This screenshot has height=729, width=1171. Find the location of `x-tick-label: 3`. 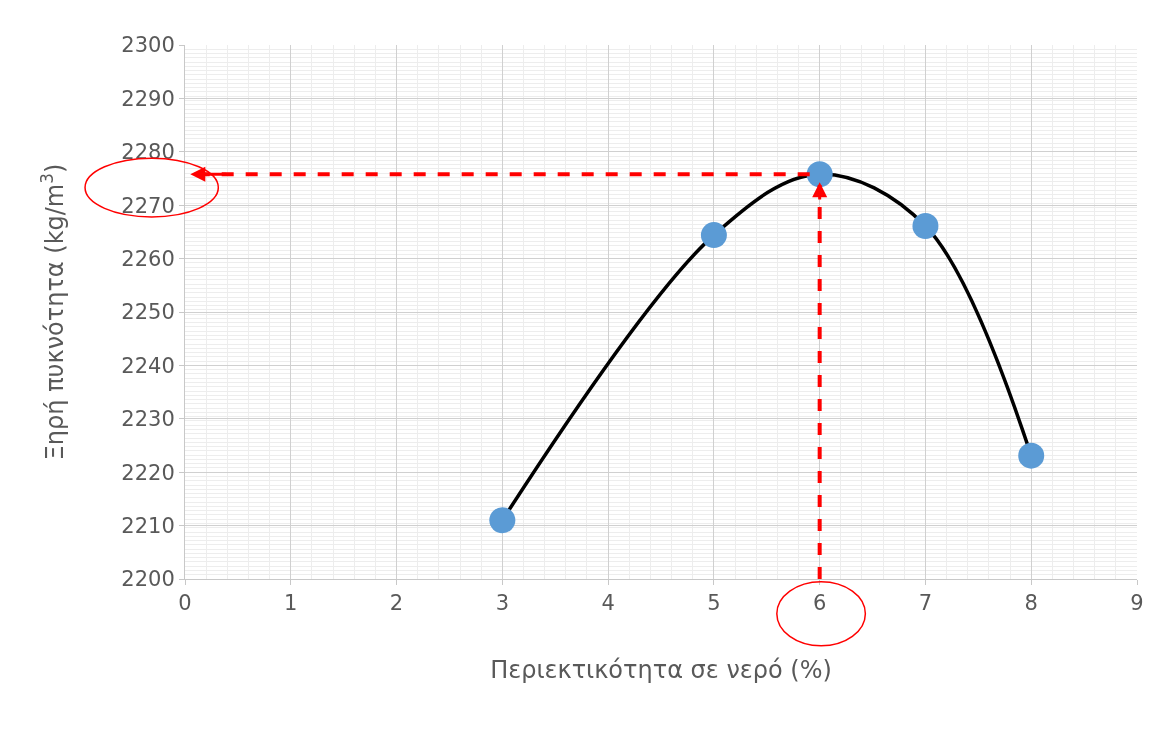

x-tick-label: 3 is located at coordinates (502, 603).